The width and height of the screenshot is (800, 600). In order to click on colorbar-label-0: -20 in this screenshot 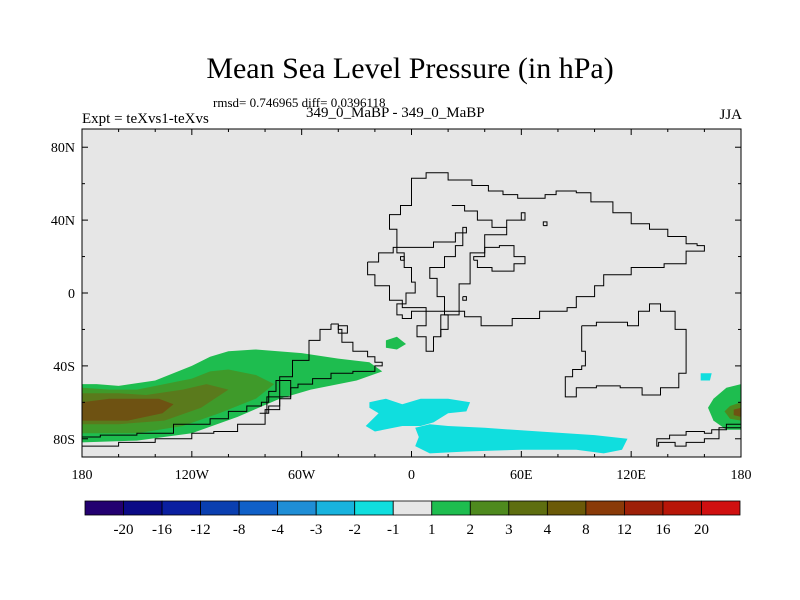, I will do `click(124, 530)`.